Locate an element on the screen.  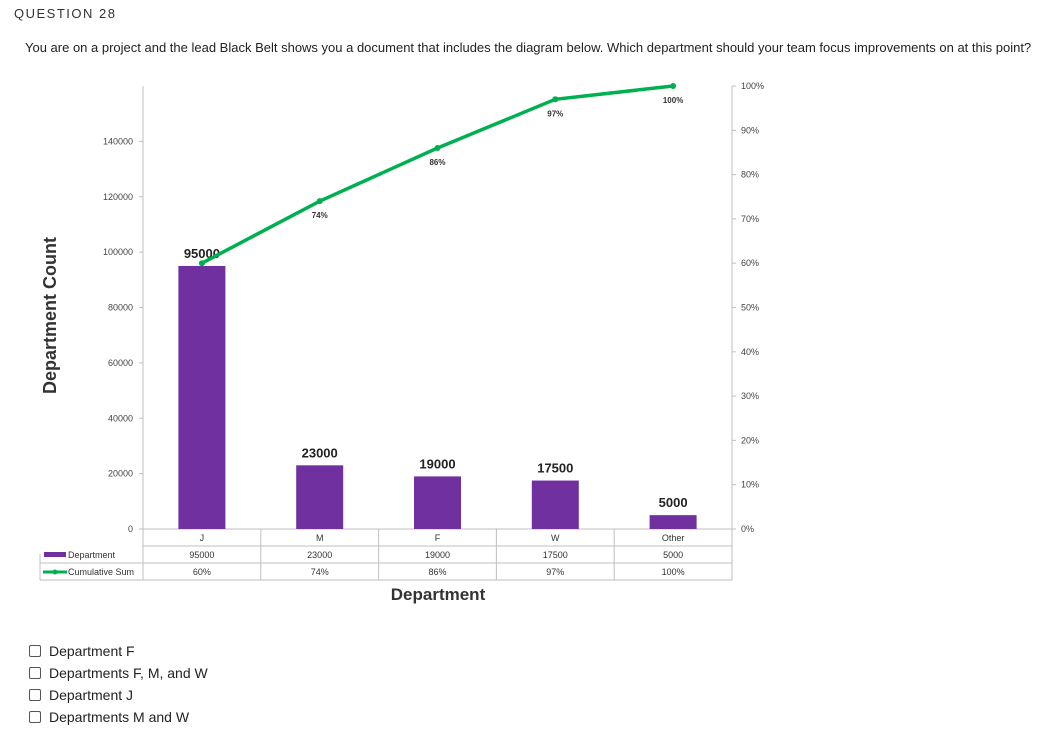
bar-data-label: 19000 is located at coordinates (437, 463).